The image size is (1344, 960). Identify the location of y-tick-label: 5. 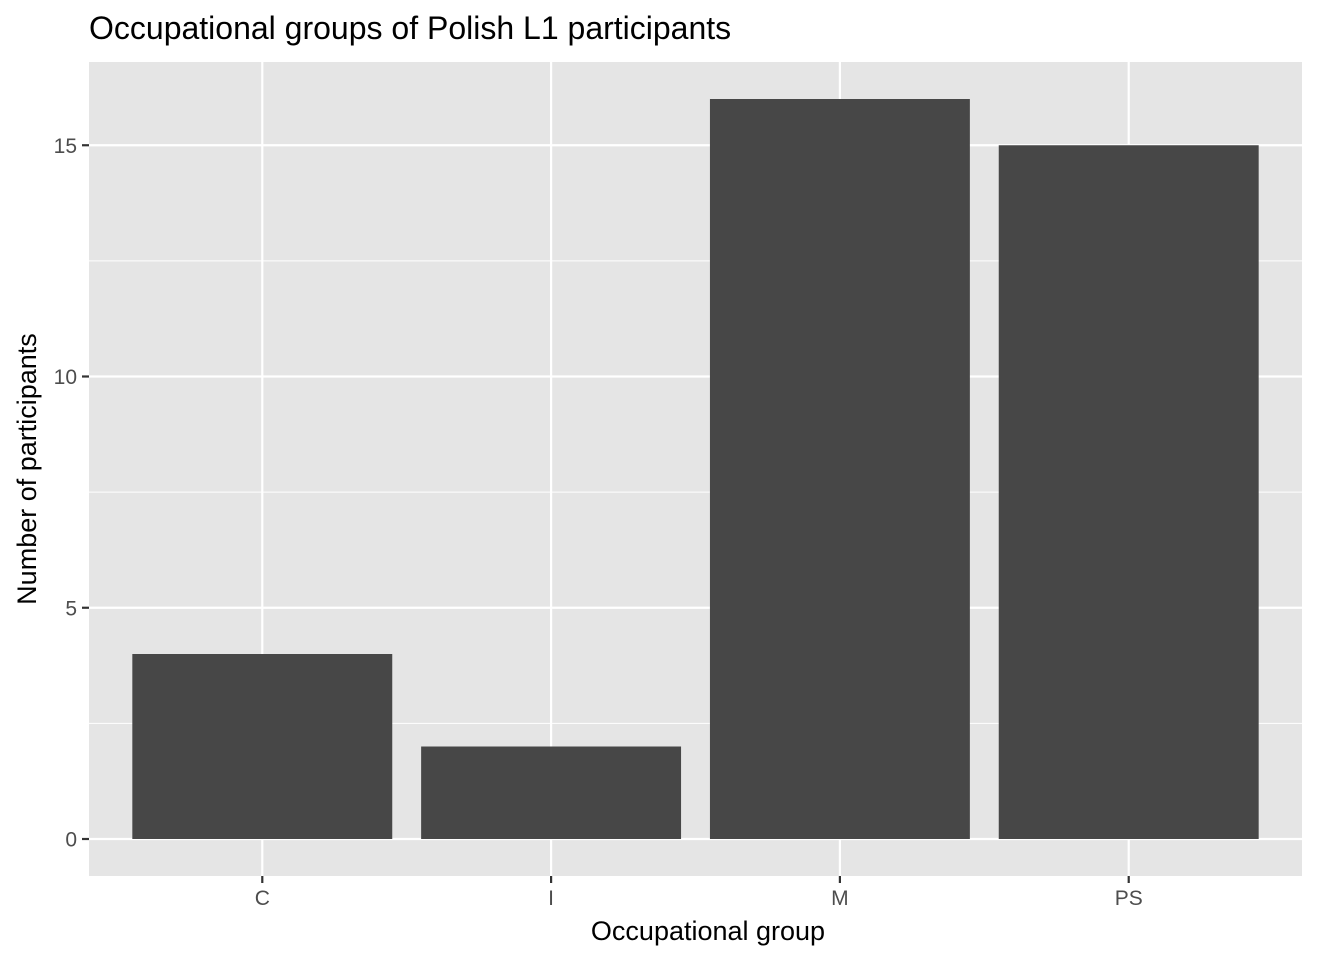
(71, 608).